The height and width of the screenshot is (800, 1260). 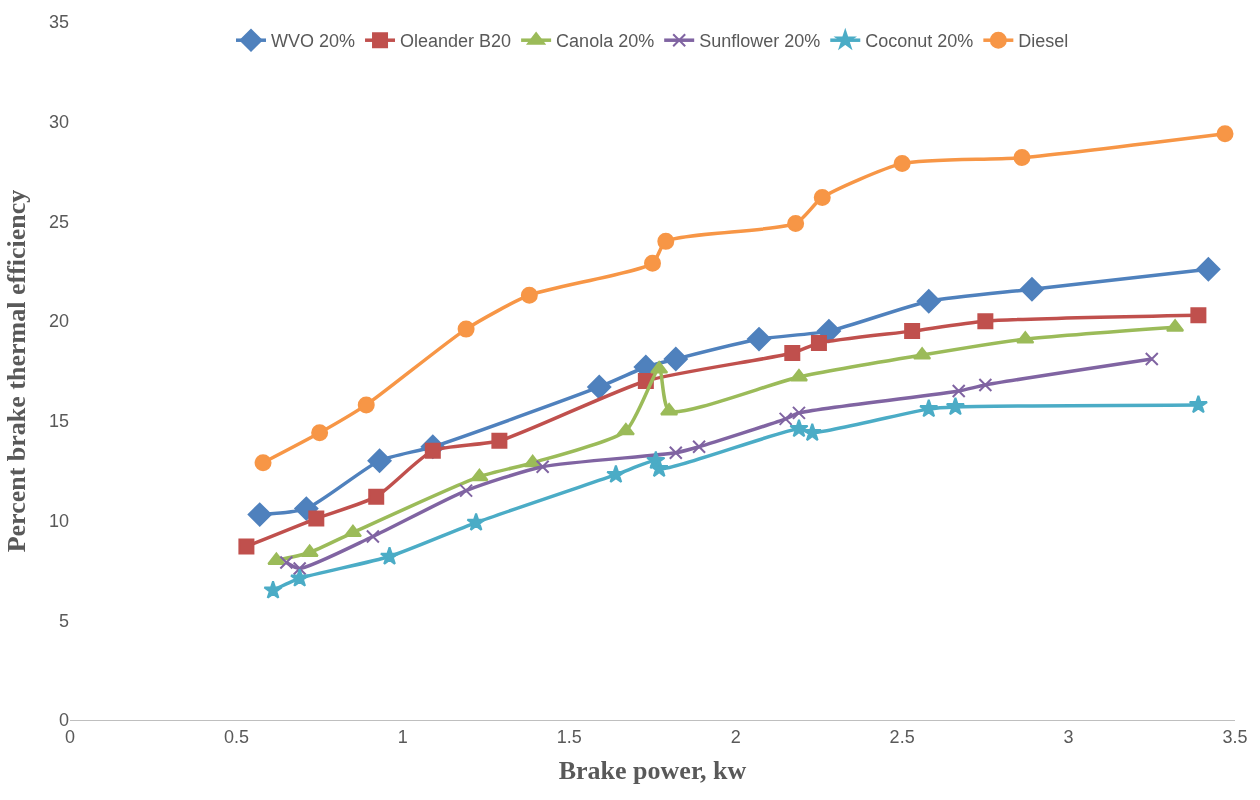 What do you see at coordinates (1068, 736) in the screenshot?
I see `x-tick-label: 3` at bounding box center [1068, 736].